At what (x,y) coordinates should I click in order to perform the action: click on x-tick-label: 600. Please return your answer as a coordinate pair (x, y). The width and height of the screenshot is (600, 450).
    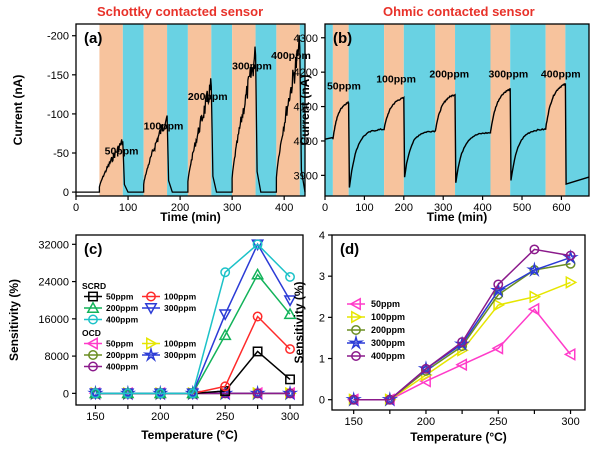
    Looking at the image, I should click on (561, 208).